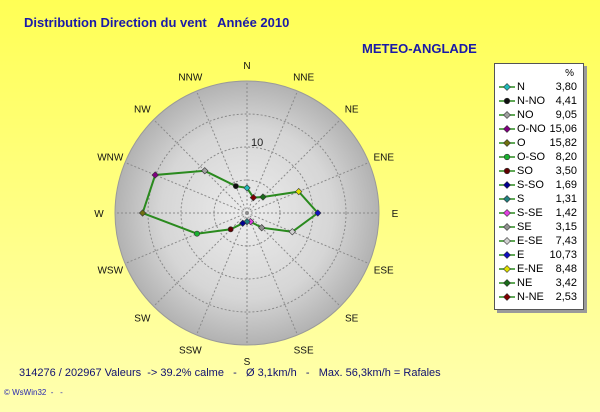 Image resolution: width=600 pixels, height=412 pixels. What do you see at coordinates (110, 271) in the screenshot?
I see `direction-label-wsw: WSW` at bounding box center [110, 271].